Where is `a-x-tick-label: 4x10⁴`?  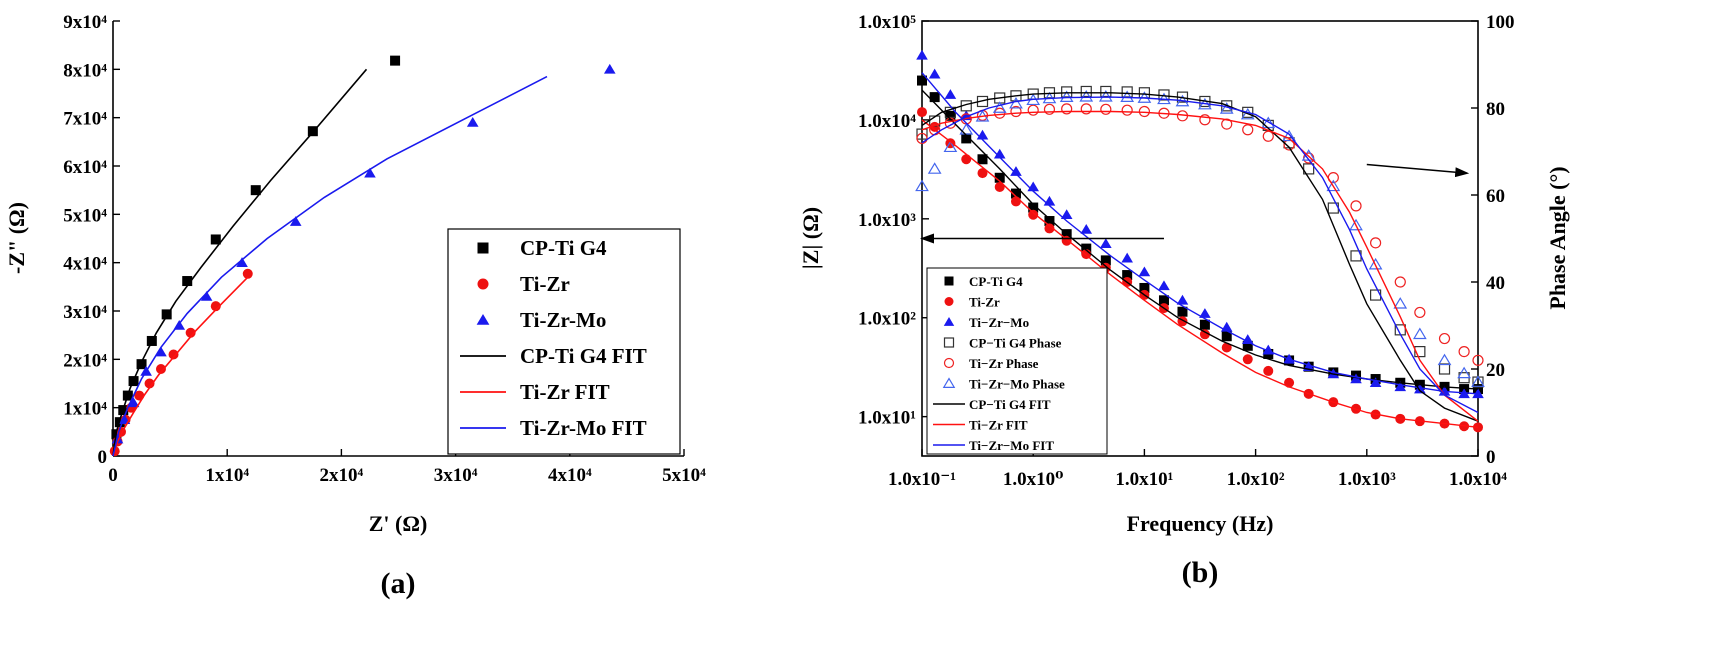 a-x-tick-label: 4x10⁴ is located at coordinates (570, 475).